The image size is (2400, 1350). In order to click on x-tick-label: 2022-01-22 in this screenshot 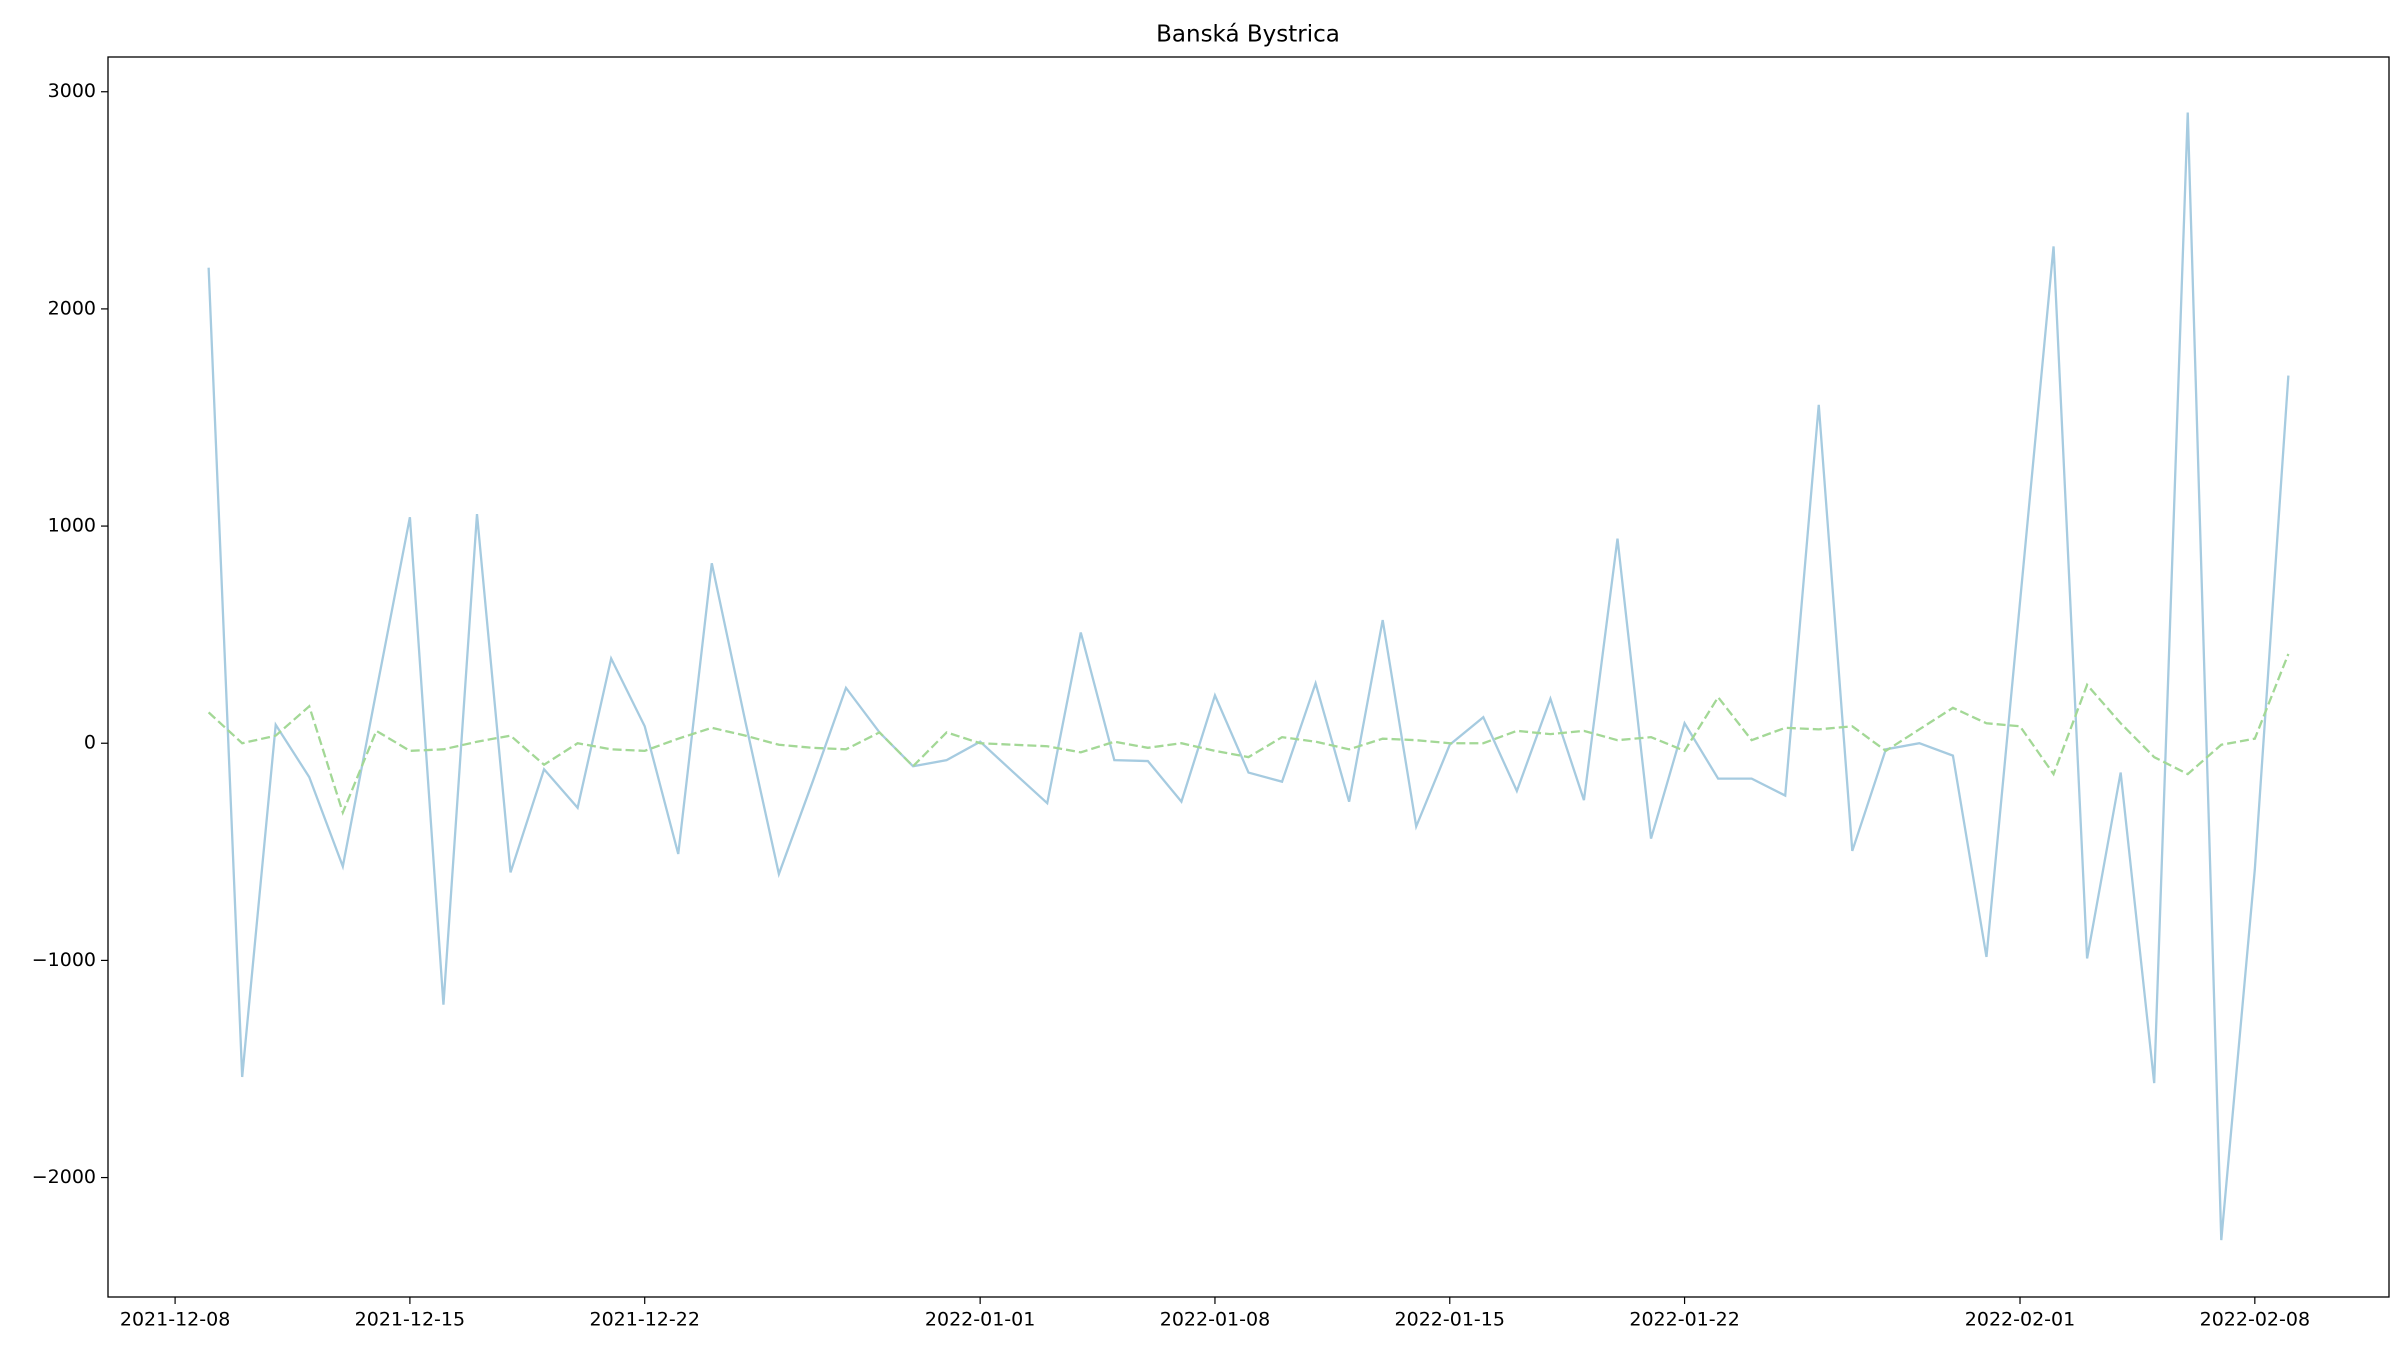, I will do `click(1684, 1320)`.